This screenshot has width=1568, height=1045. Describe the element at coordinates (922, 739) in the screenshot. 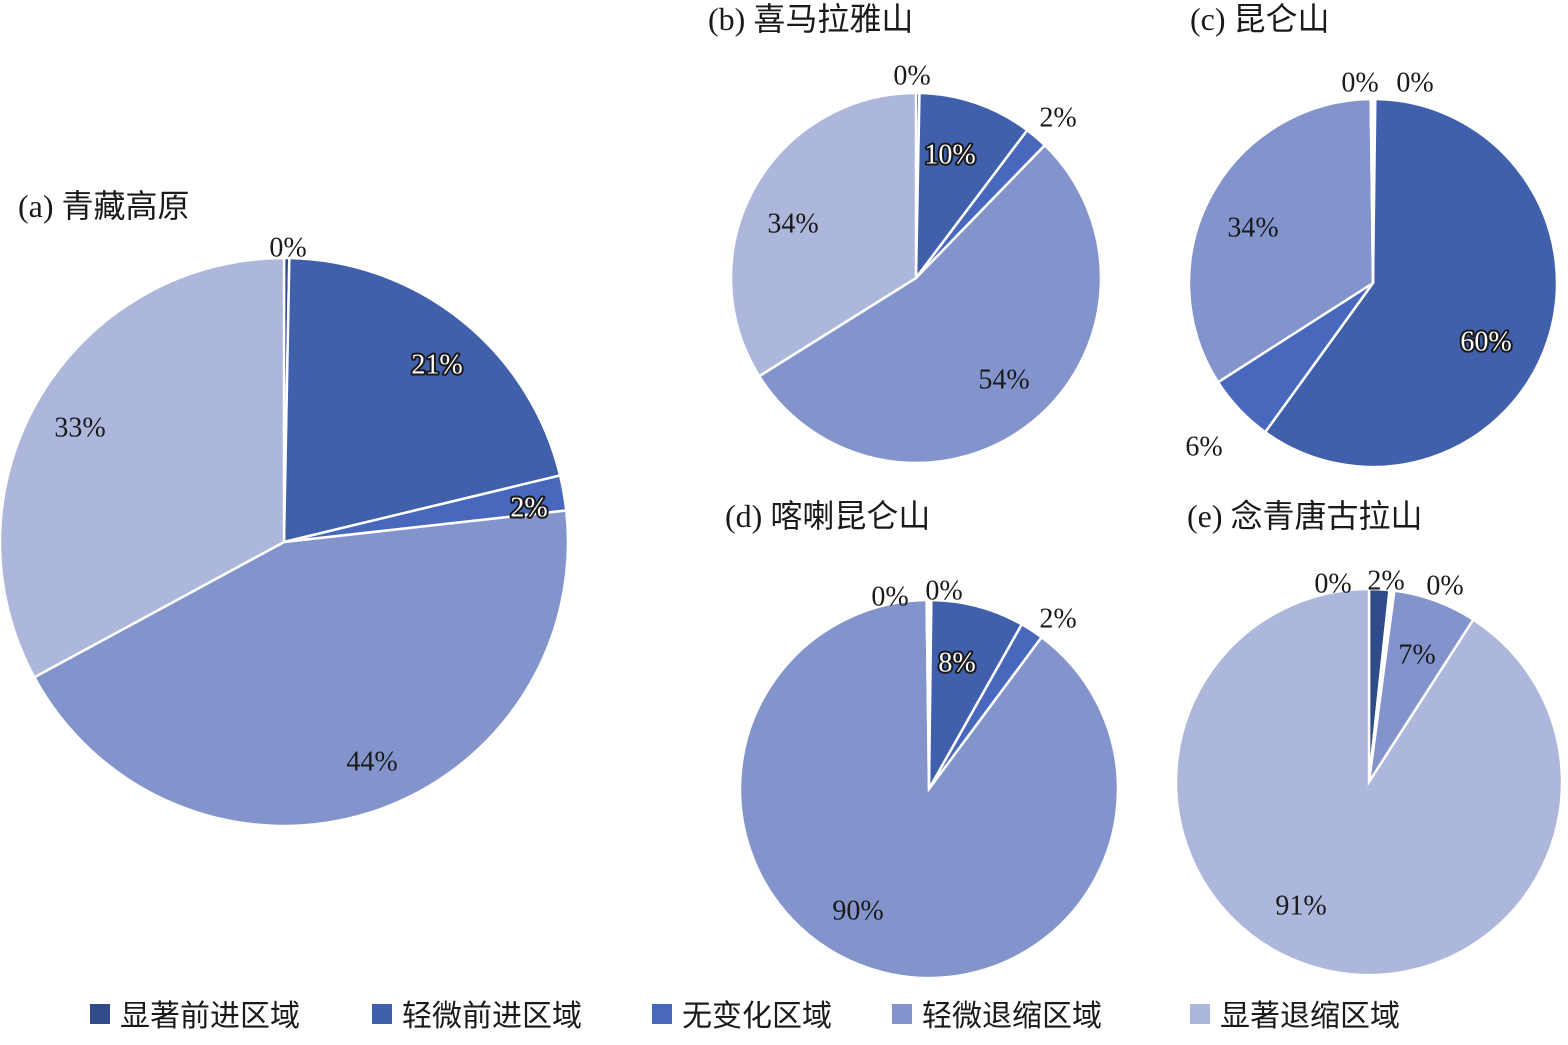

I see `pie-chart-d: (d) 喀喇昆仑山 0% 8% 2% 90% 0%` at that location.